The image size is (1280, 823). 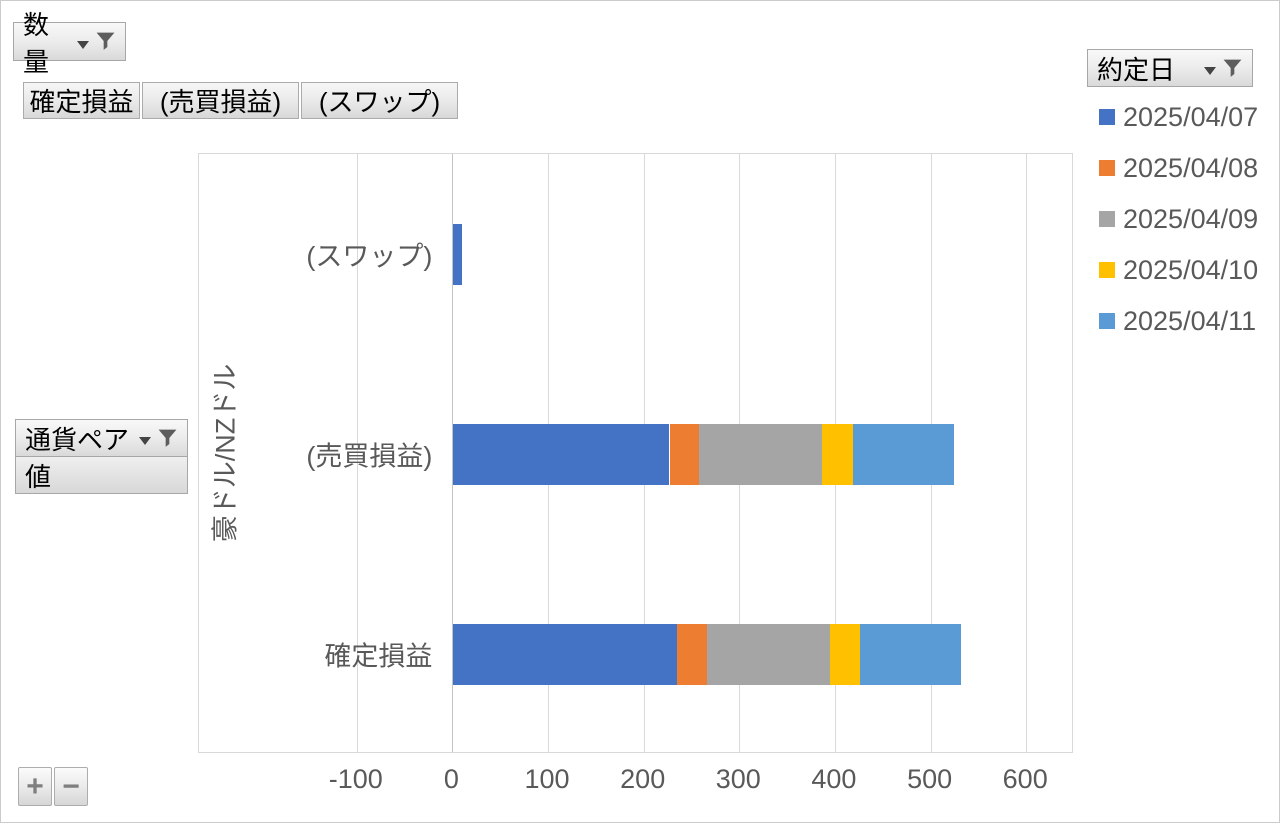 What do you see at coordinates (369, 456) in the screenshot?
I see `category-label: (売買損益)` at bounding box center [369, 456].